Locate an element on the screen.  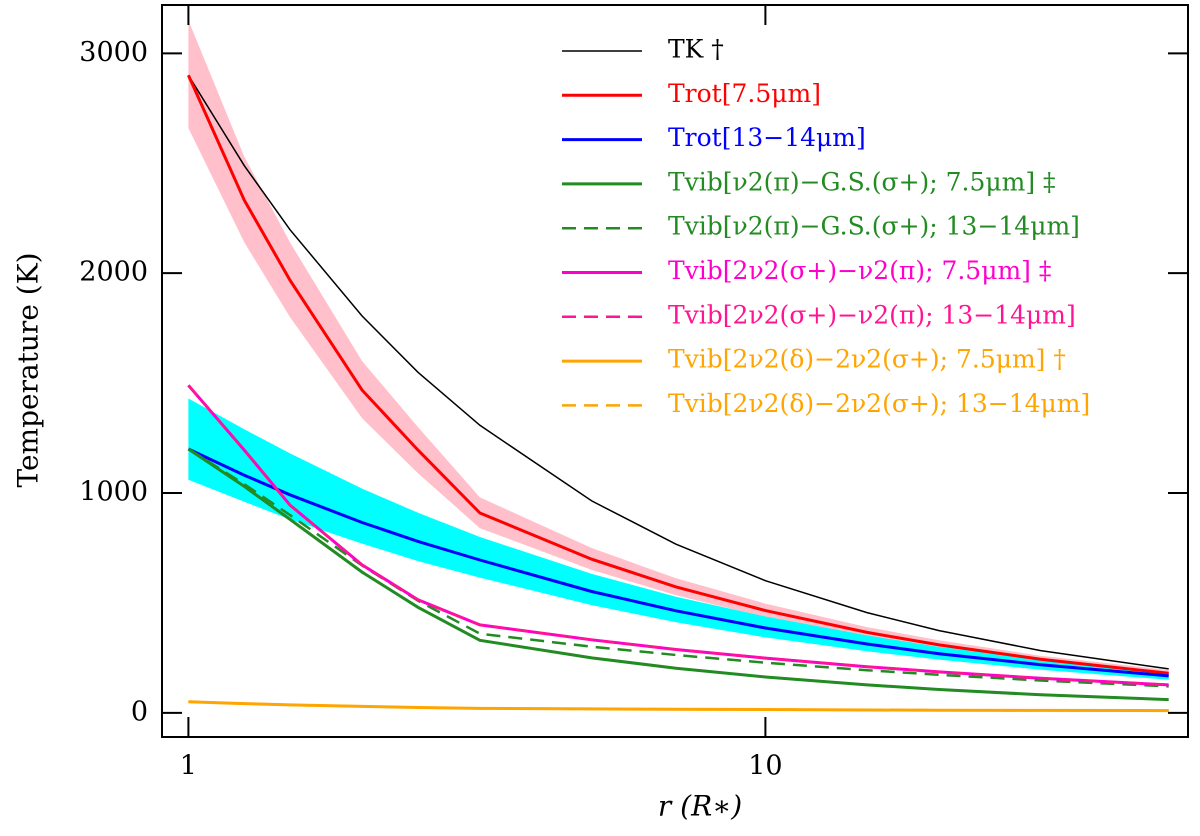
legend-label: Tvib[2ν2(δ)−2ν2(σ+); 7.5μm] † is located at coordinates (867, 359).